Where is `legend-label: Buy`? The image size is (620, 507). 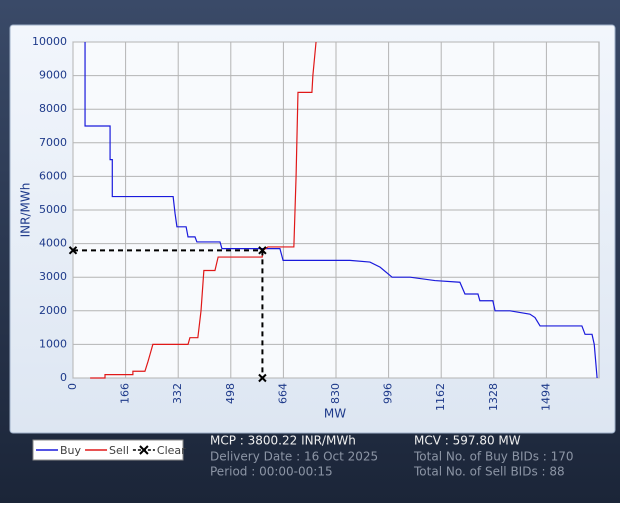
legend-label: Buy is located at coordinates (71, 450).